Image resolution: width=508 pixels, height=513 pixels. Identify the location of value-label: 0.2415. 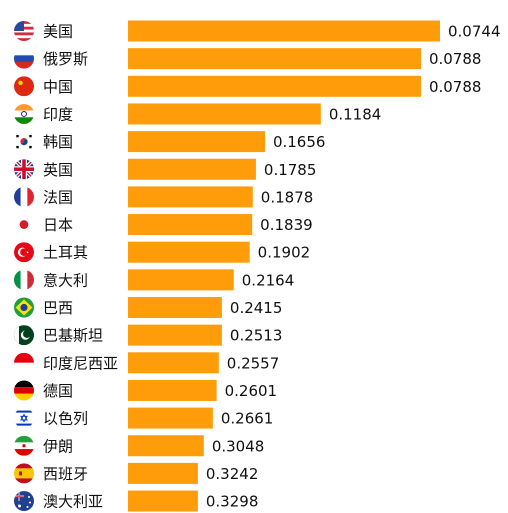
(256, 308).